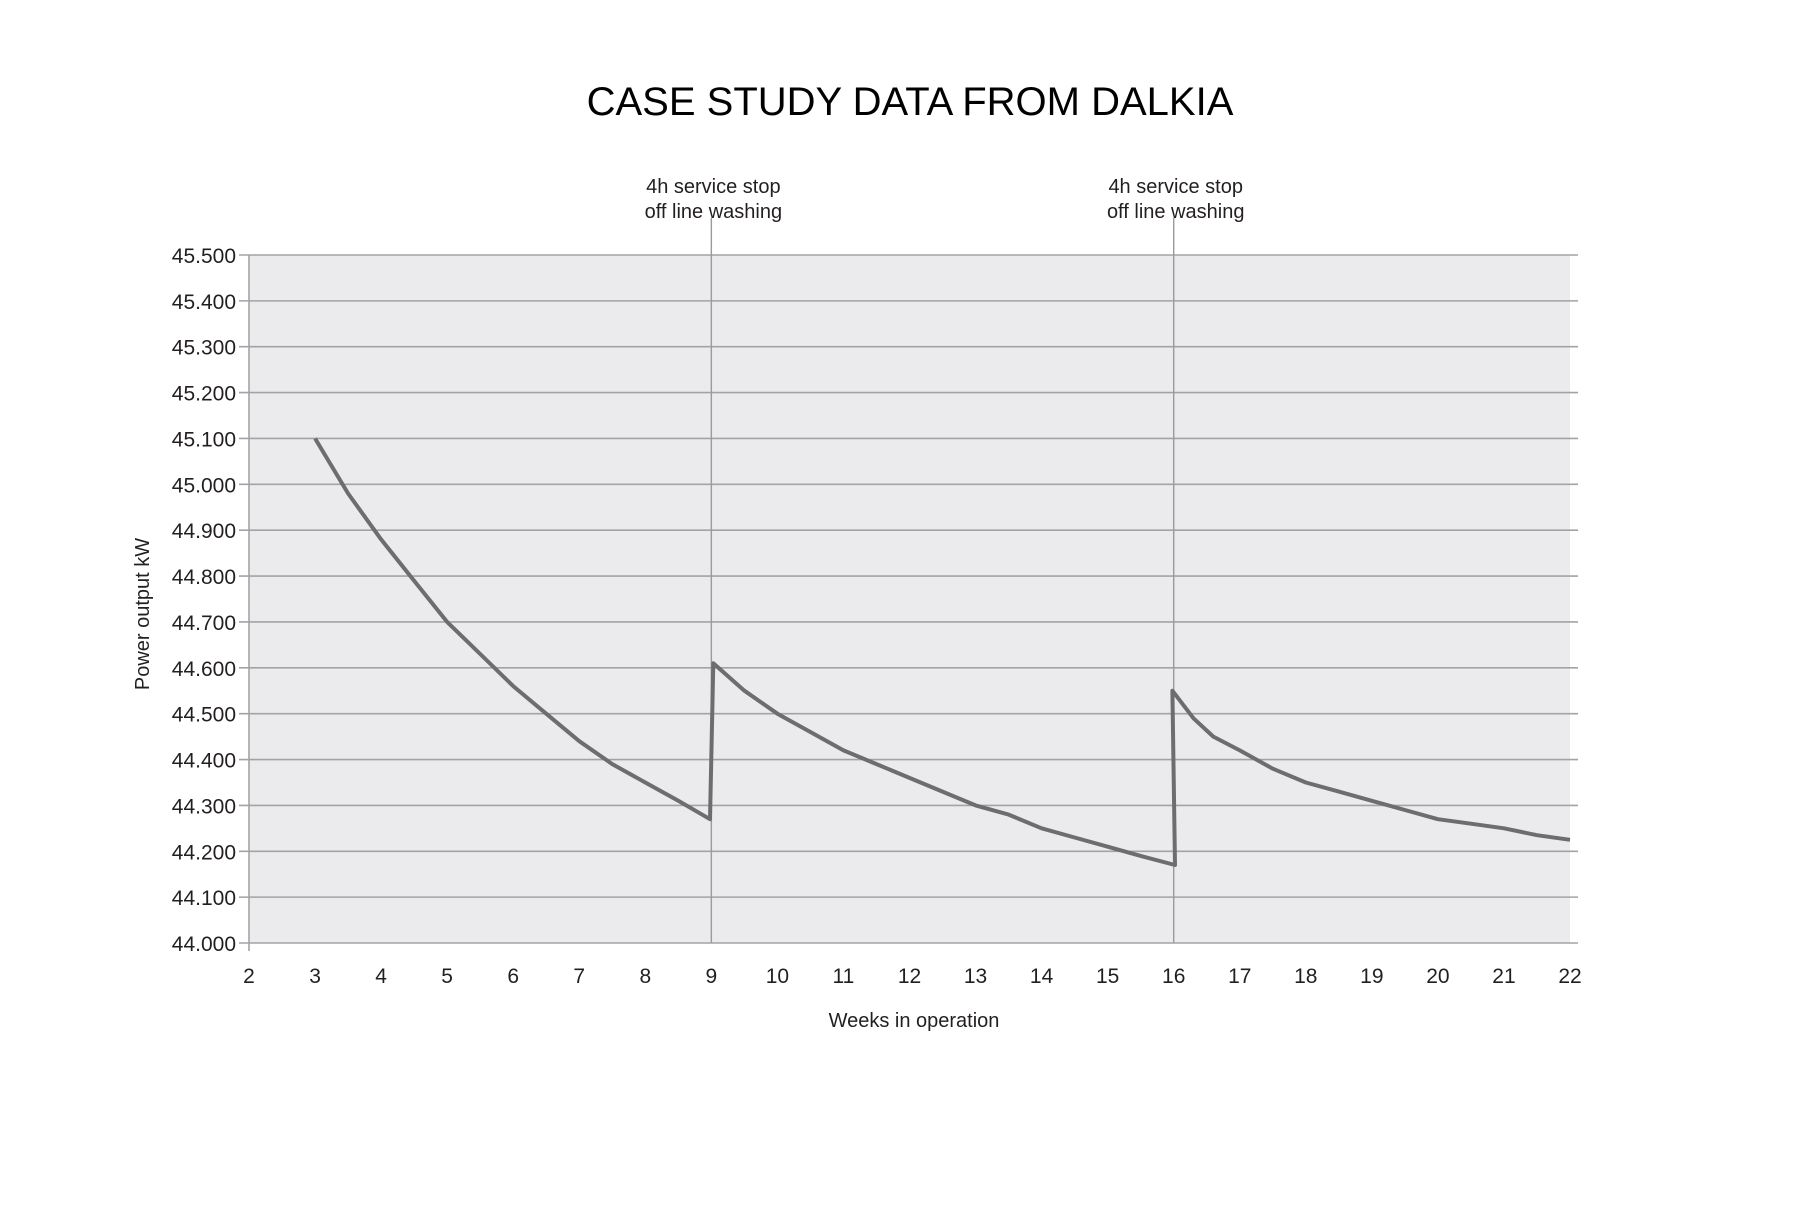 This screenshot has height=1208, width=1805. I want to click on x-tick-label: 7, so click(579, 976).